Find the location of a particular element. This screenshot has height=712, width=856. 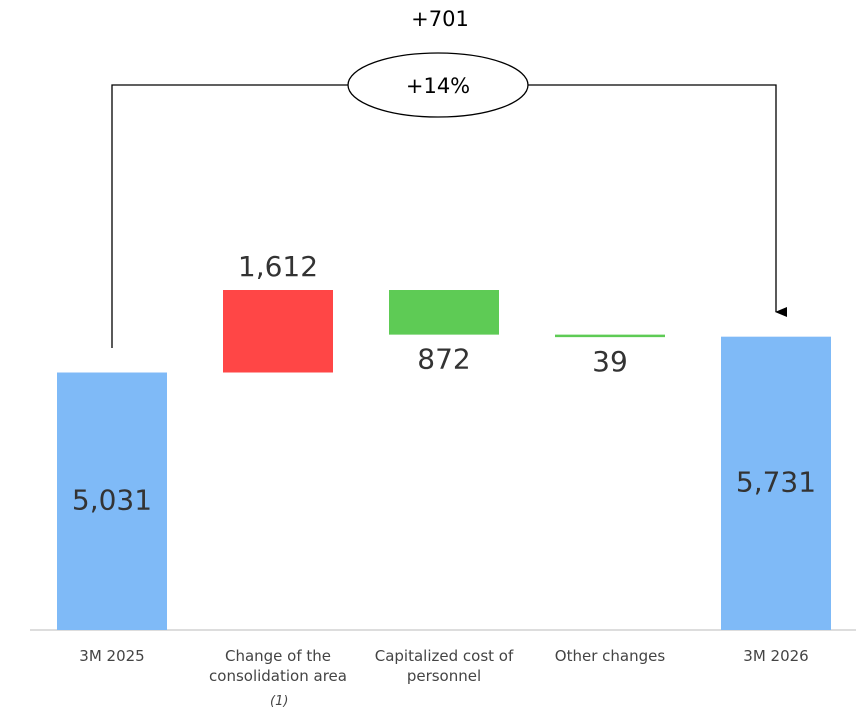

x-tick-label: 3M 2025 is located at coordinates (112, 656).